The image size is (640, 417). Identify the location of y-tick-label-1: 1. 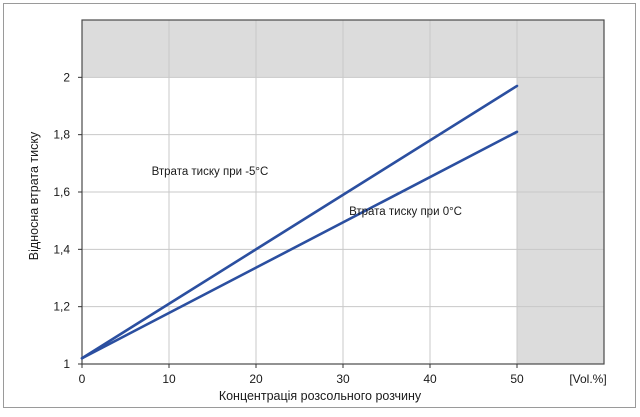
(66, 364).